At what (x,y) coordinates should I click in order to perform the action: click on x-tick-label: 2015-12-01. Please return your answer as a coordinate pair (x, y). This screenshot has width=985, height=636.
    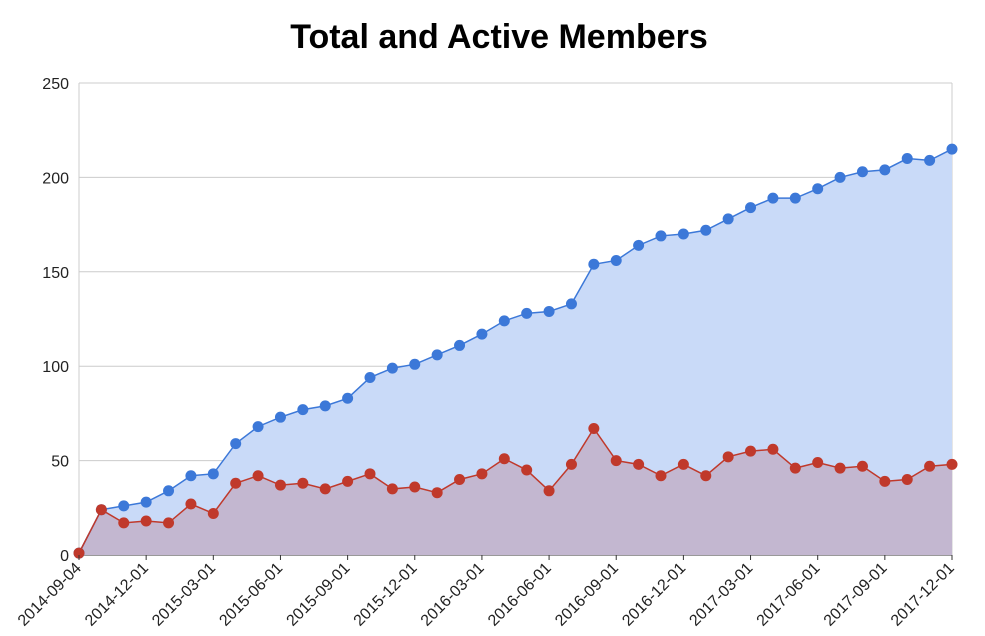
    Looking at the image, I should click on (386, 595).